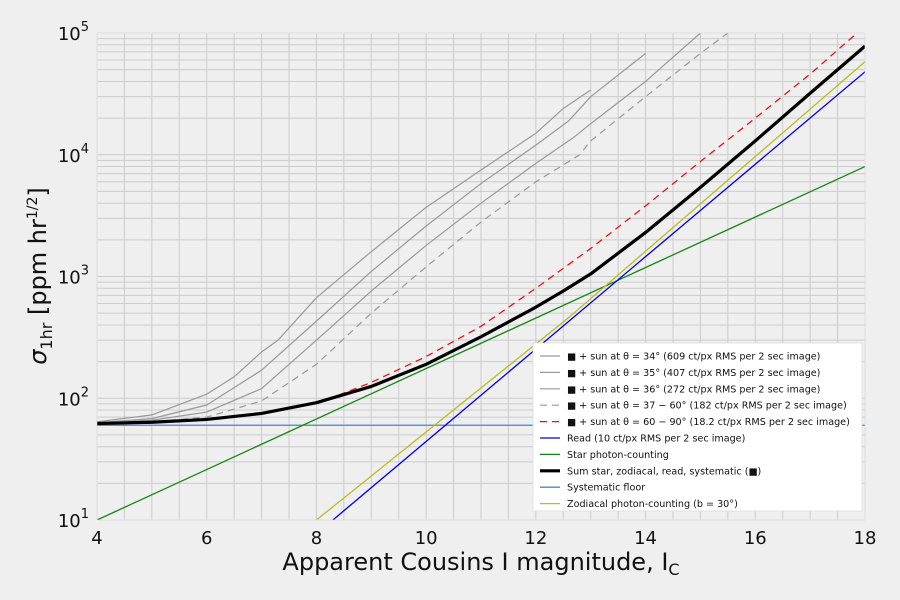  Describe the element at coordinates (865, 538) in the screenshot. I see `x-tick-label: 18` at that location.